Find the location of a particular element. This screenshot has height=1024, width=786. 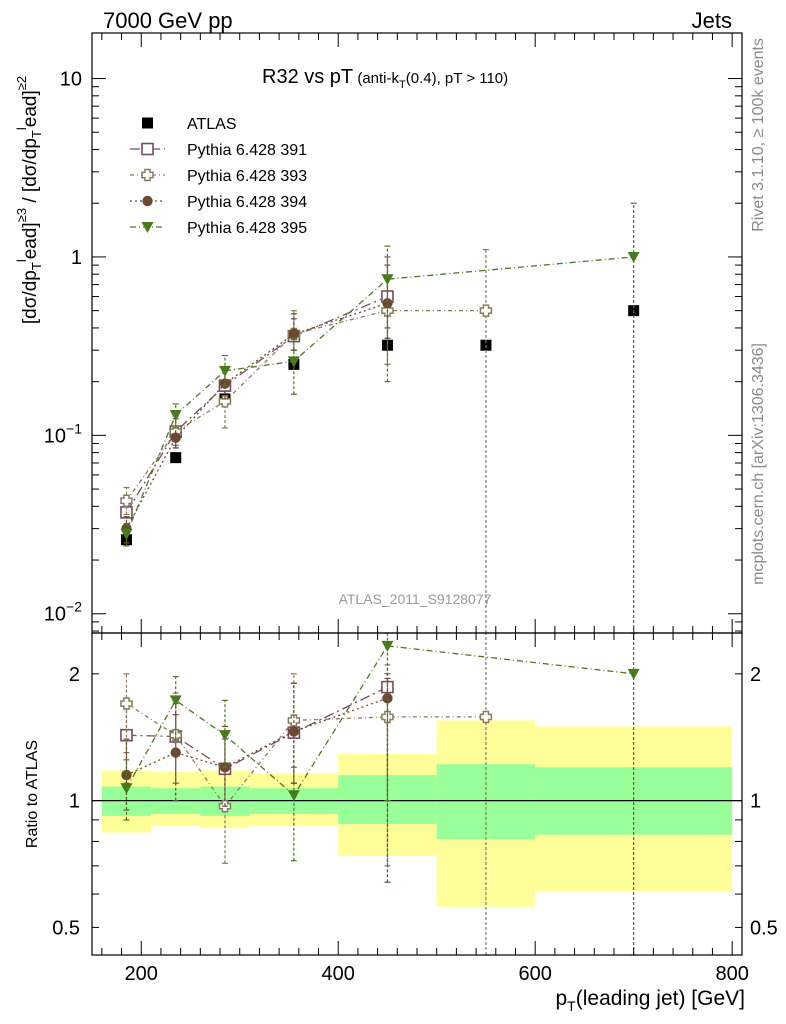

watermark-label: ATLAS_2011_S9128077 is located at coordinates (415, 599).